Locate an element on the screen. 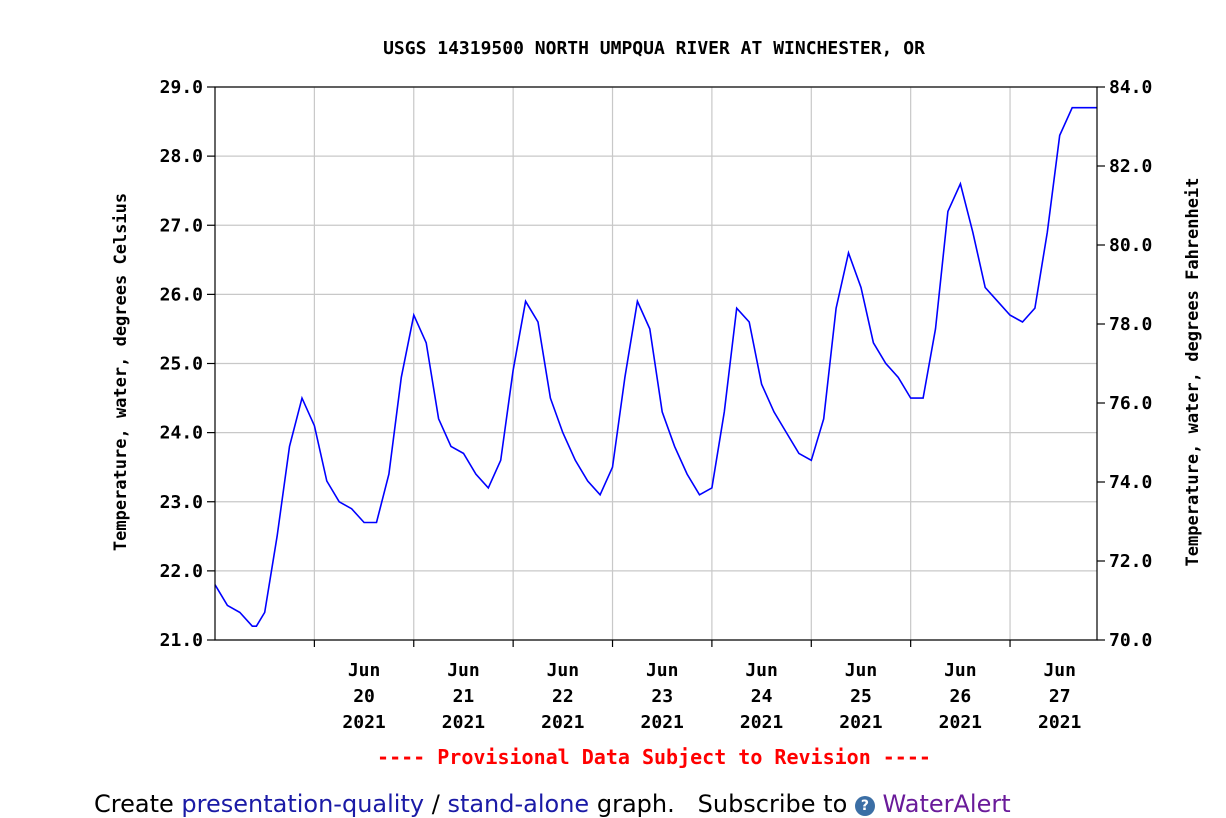 This screenshot has height=818, width=1226. x-tick-label: Jun 21 2021 is located at coordinates (463, 696).